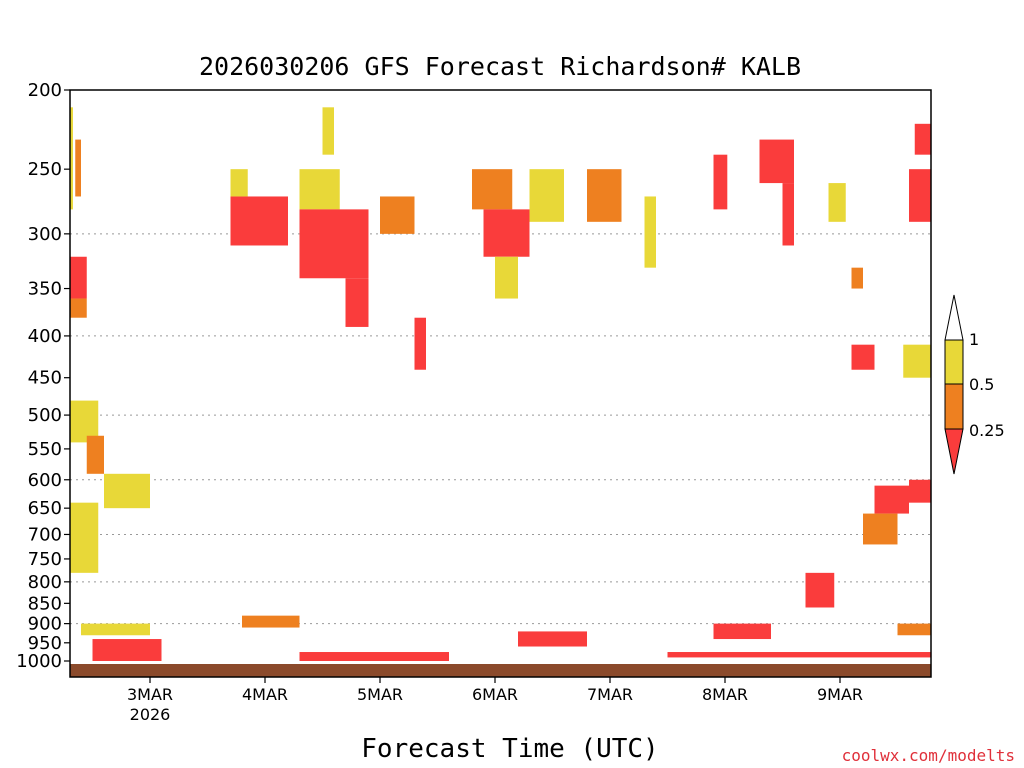  Describe the element at coordinates (954, 451) in the screenshot. I see `colorbar-segment-lt0.25` at that location.